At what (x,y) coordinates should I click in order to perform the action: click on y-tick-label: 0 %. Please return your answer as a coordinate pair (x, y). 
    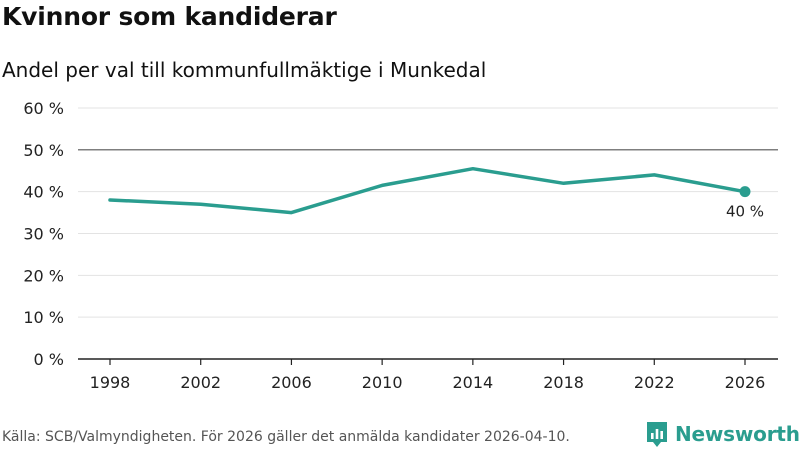
    Looking at the image, I should click on (49, 359).